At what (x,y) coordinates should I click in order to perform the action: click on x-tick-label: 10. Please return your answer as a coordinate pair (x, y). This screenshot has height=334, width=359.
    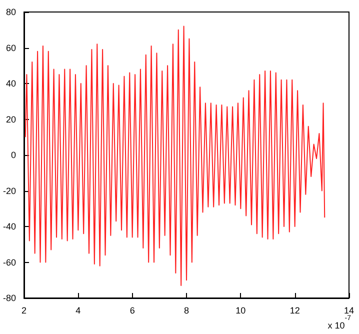
    Looking at the image, I should click on (241, 311).